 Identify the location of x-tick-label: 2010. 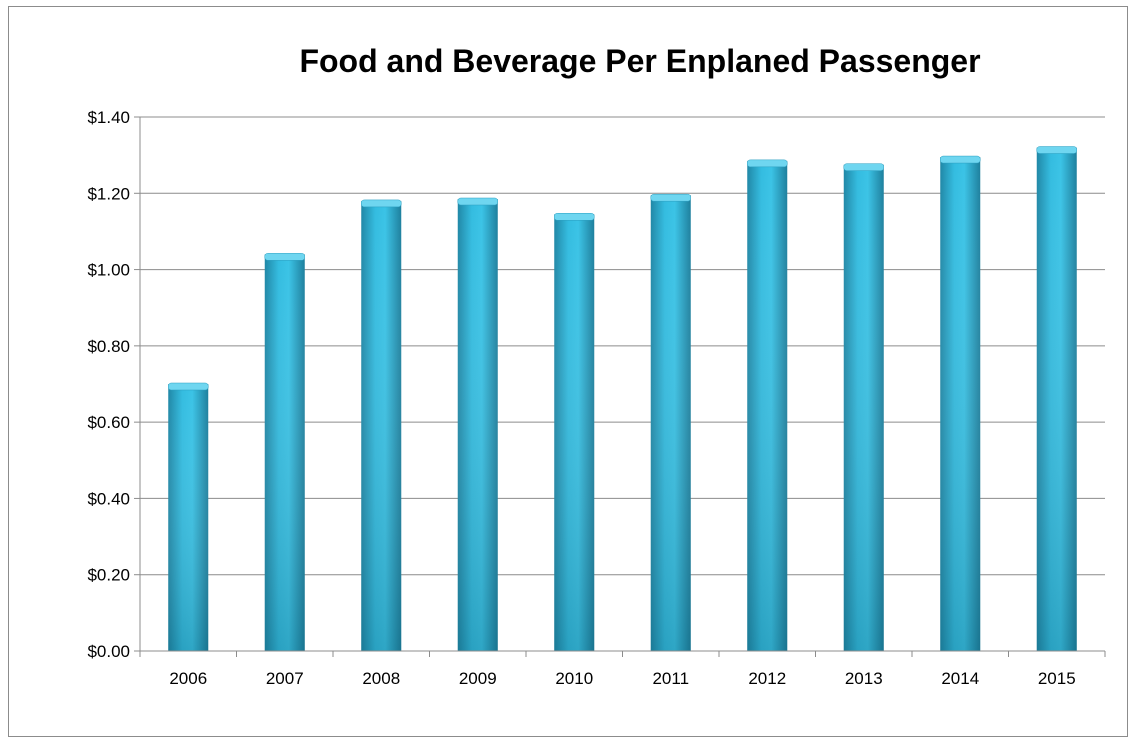
(574, 678).